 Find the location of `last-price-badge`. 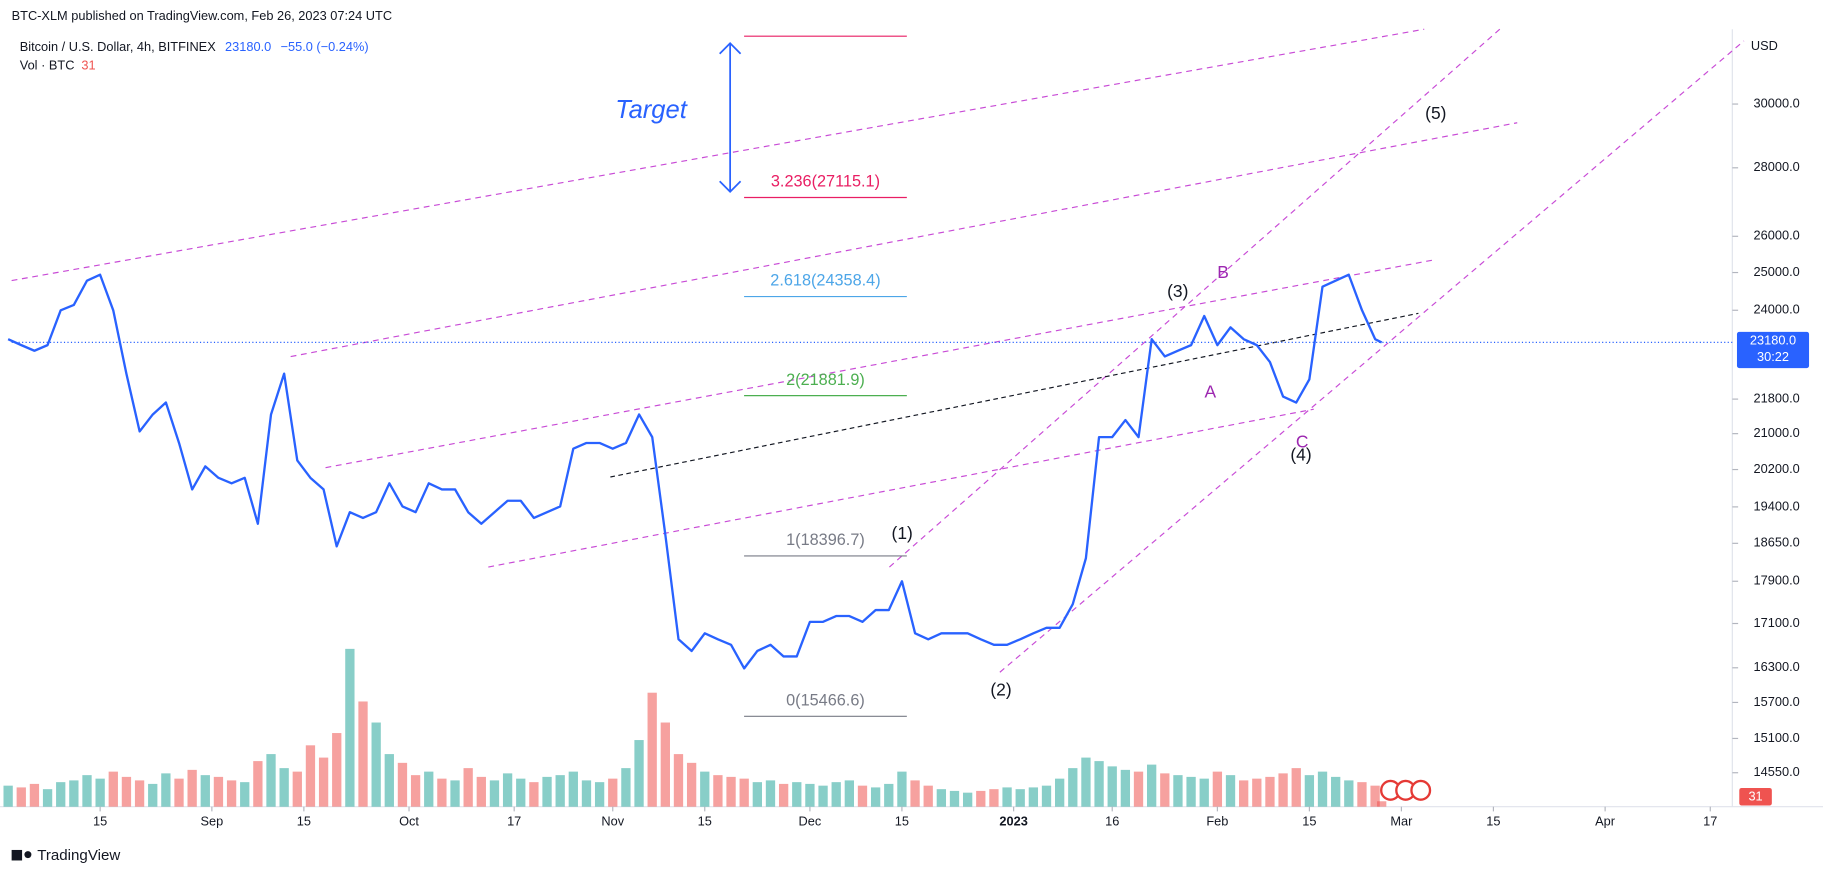

last-price-badge is located at coordinates (1773, 350).